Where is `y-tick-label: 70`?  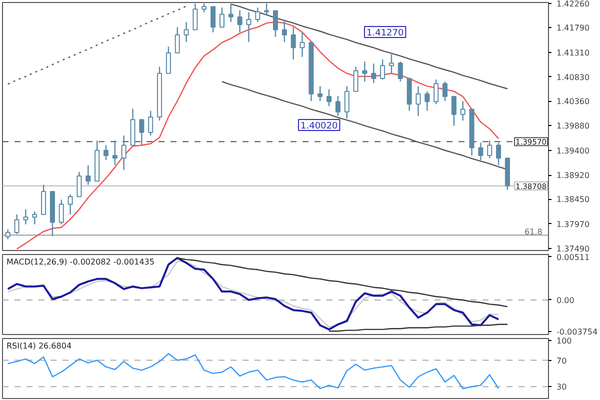
y-tick-label: 70 is located at coordinates (561, 361).